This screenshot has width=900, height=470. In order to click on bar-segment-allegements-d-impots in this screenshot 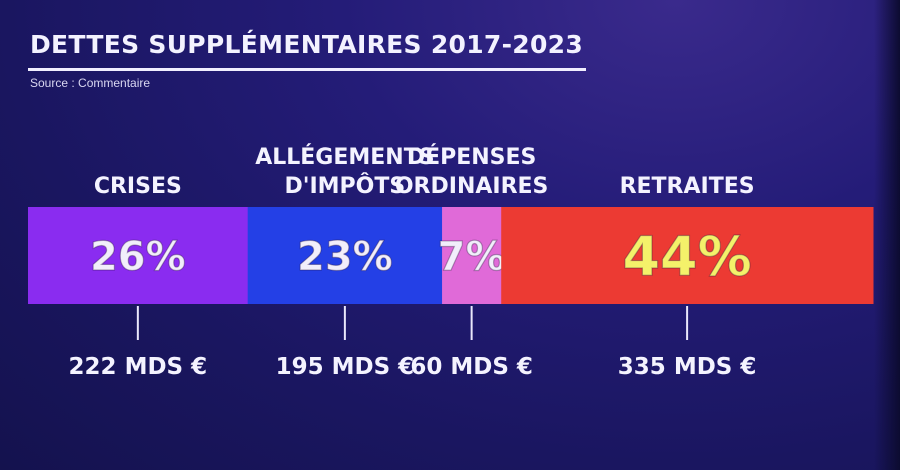, I will do `click(345, 255)`.